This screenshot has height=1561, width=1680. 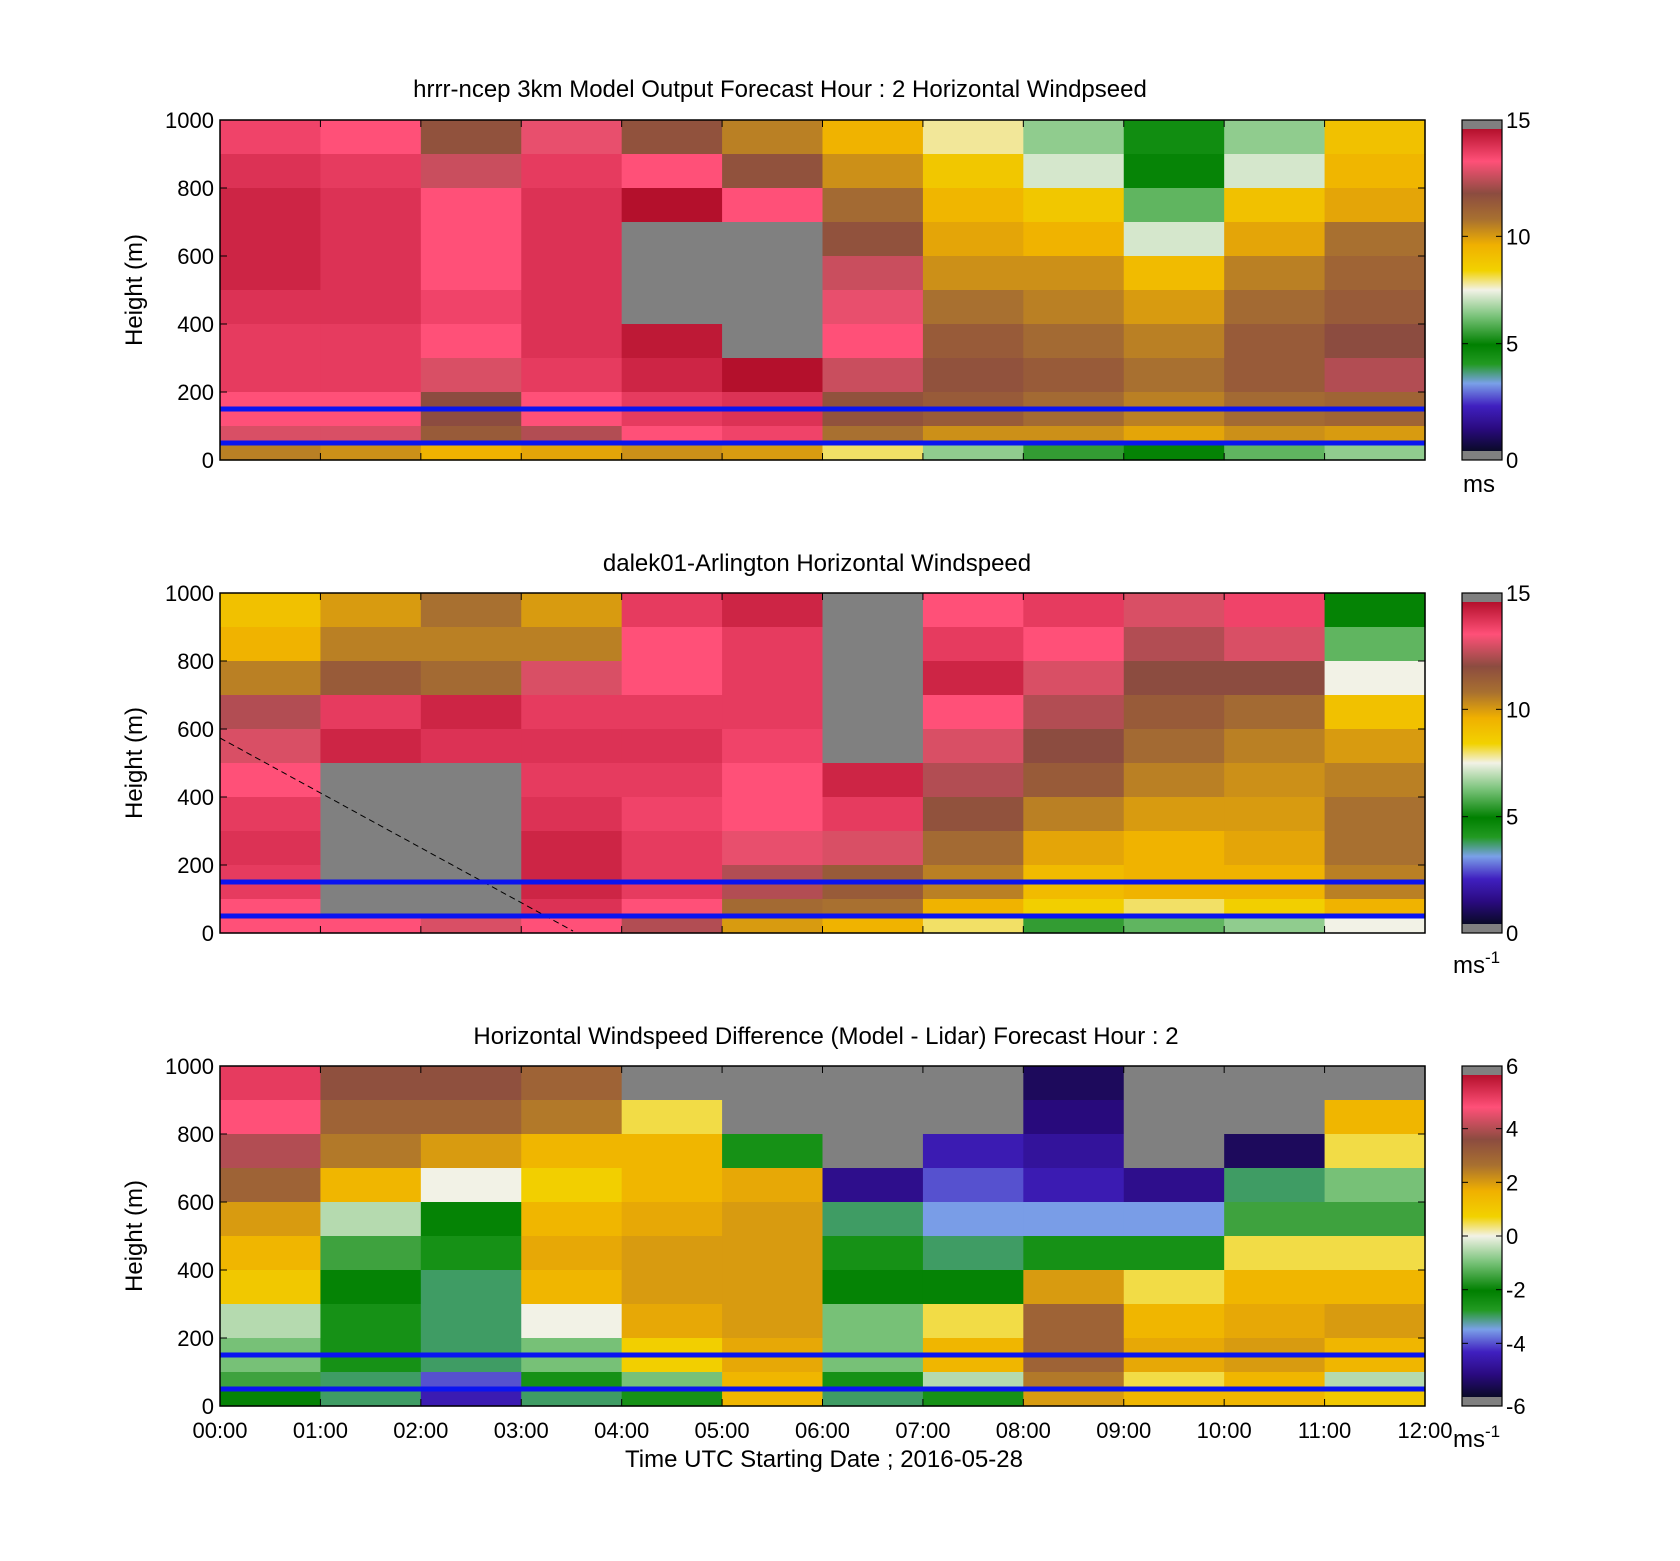 What do you see at coordinates (1123, 1430) in the screenshot?
I see `x-tick-label: 09:00` at bounding box center [1123, 1430].